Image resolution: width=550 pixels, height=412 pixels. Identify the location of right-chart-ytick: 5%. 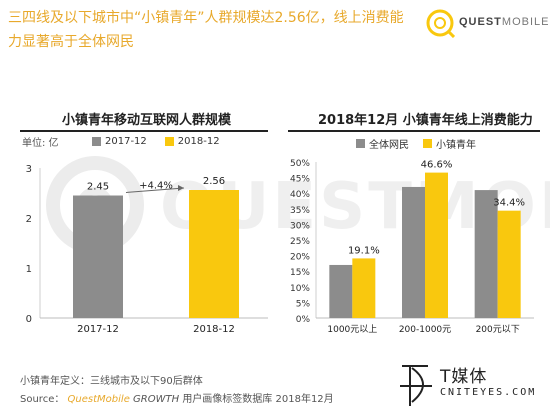
(303, 304).